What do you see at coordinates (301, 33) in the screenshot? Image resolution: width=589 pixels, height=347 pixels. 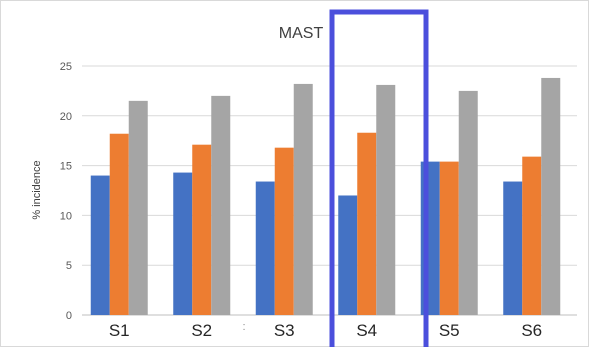 I see `chart-title: MAST` at bounding box center [301, 33].